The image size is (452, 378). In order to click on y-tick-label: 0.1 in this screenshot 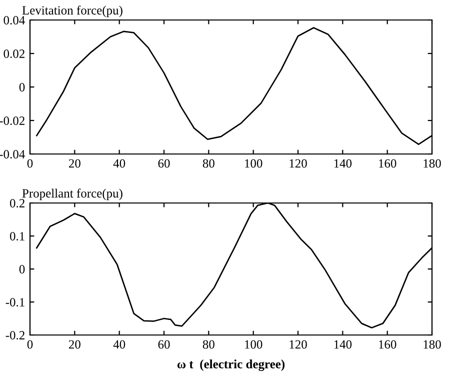, I will do `click(17, 236)`.